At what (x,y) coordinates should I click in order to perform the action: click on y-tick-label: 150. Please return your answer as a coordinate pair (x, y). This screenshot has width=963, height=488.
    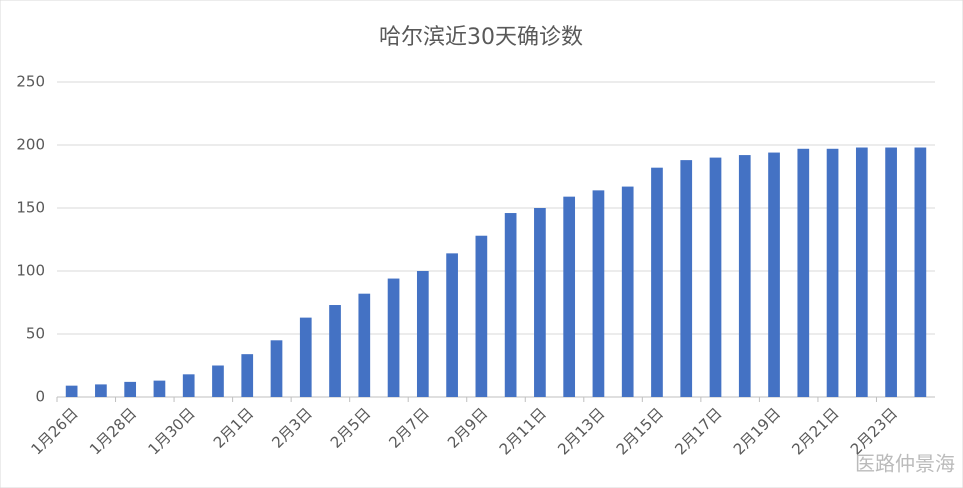
    Looking at the image, I should click on (30, 208).